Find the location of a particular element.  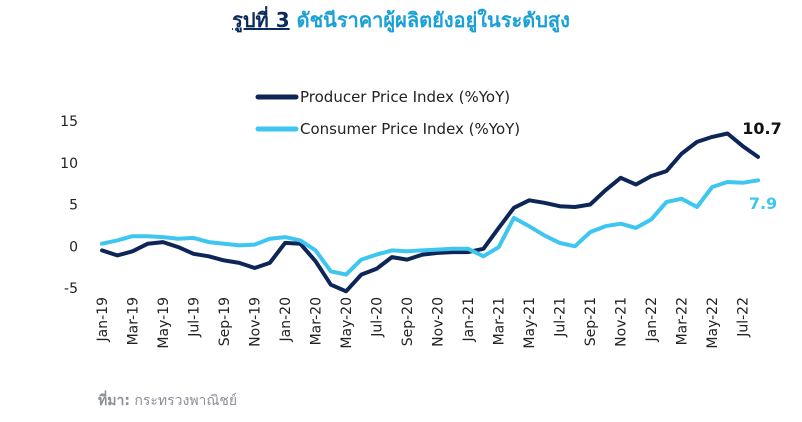

y-axis: 15 10 5 0 -5 is located at coordinates (69, 205).